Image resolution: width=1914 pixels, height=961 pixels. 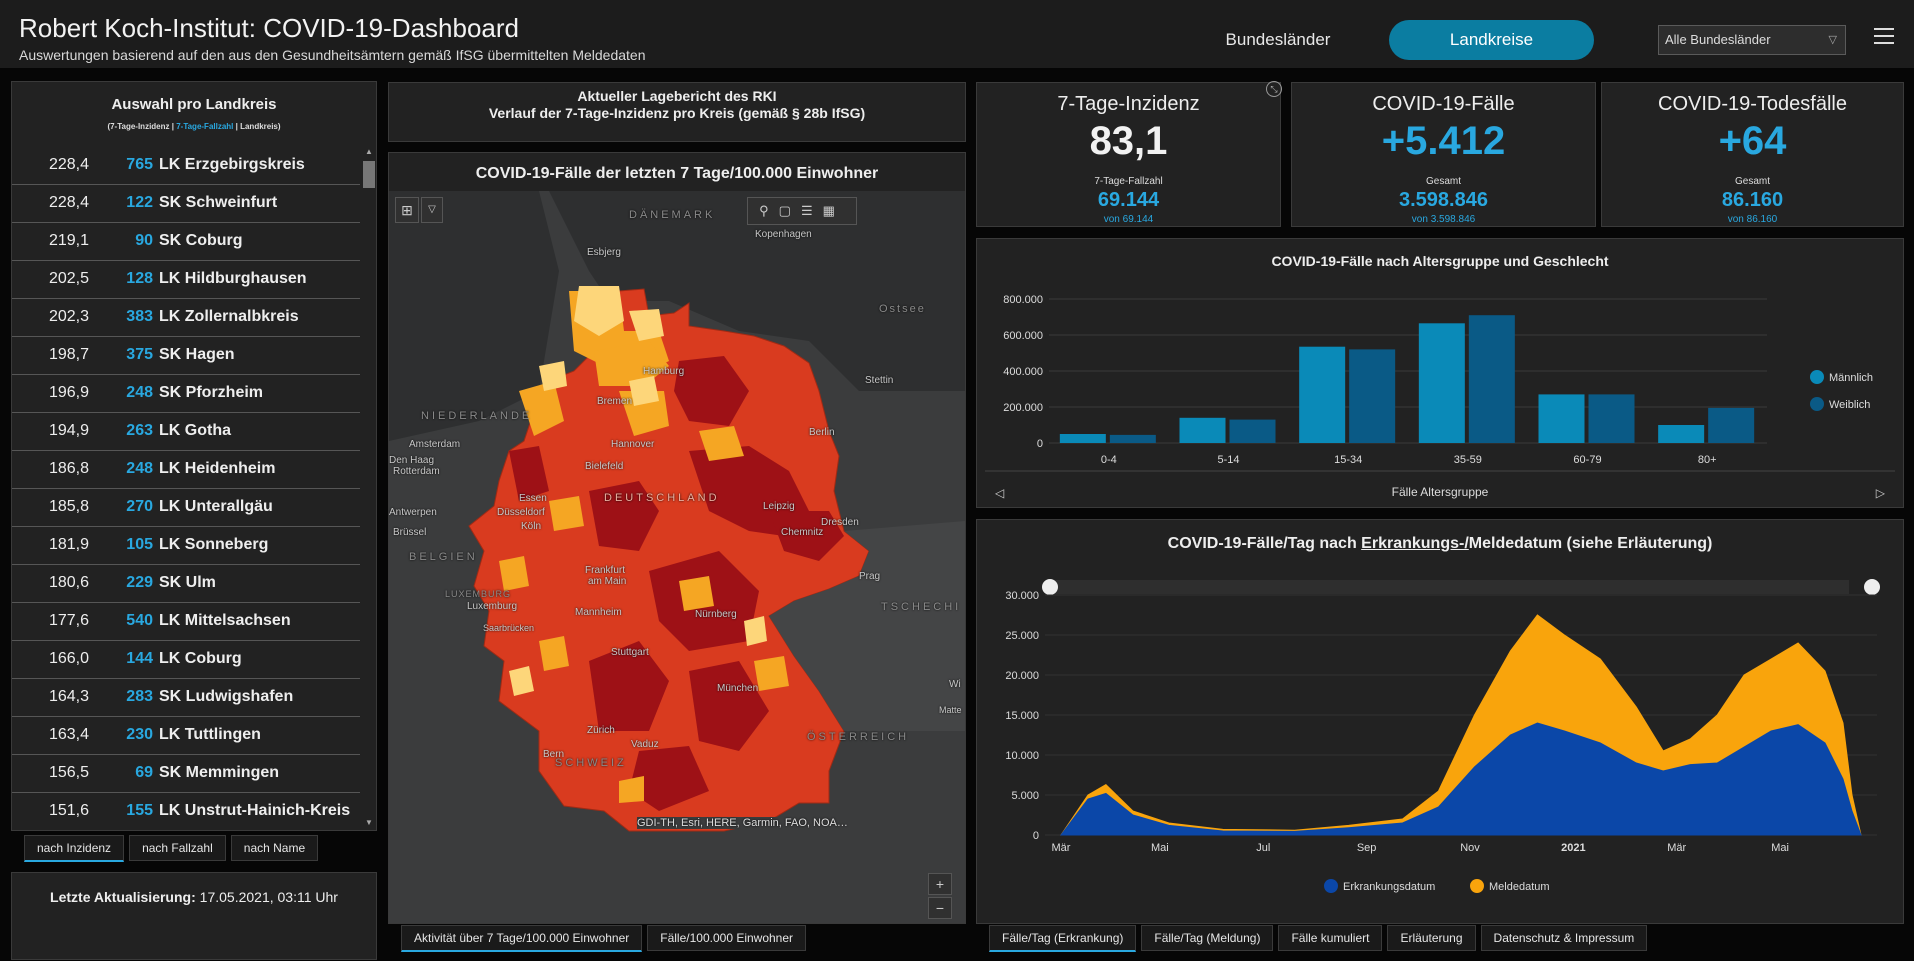 I want to click on kpi-sub-label: 7-Tage-Fallzahl, so click(x=1128, y=181).